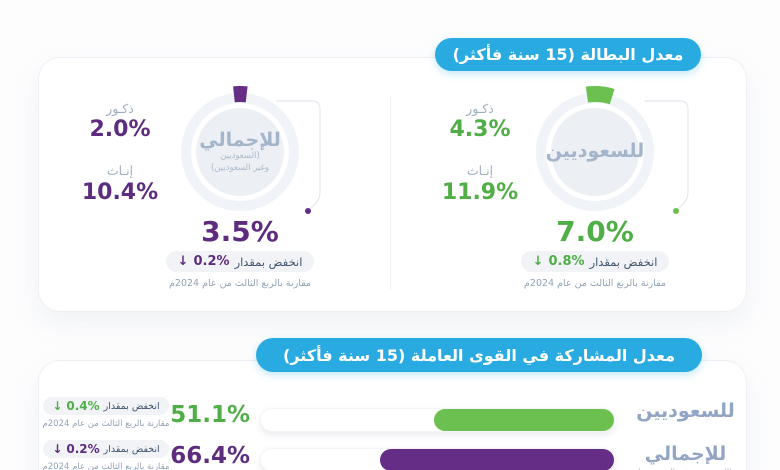  What do you see at coordinates (240, 156) in the screenshot?
I see `total-donut-sublabel-1: (السعوديين` at bounding box center [240, 156].